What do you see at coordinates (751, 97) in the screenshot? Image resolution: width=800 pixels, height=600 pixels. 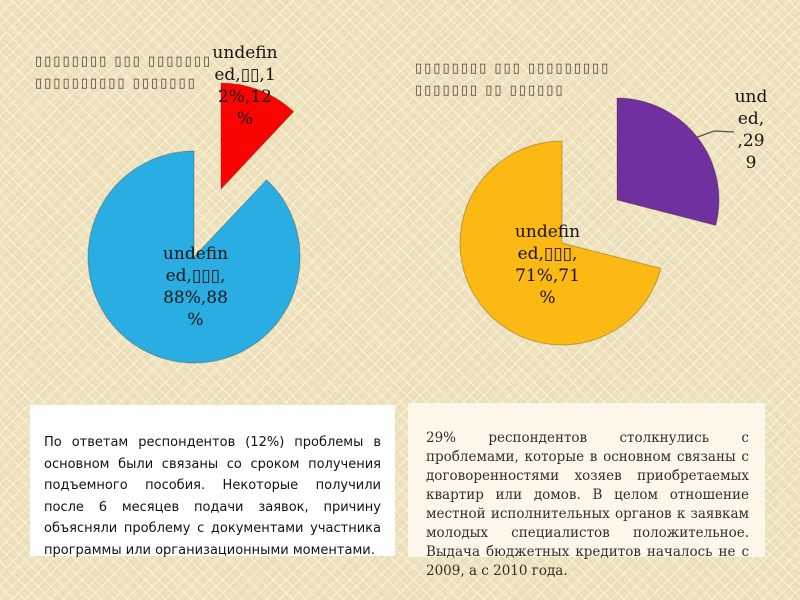 I see `label-line: und` at bounding box center [751, 97].